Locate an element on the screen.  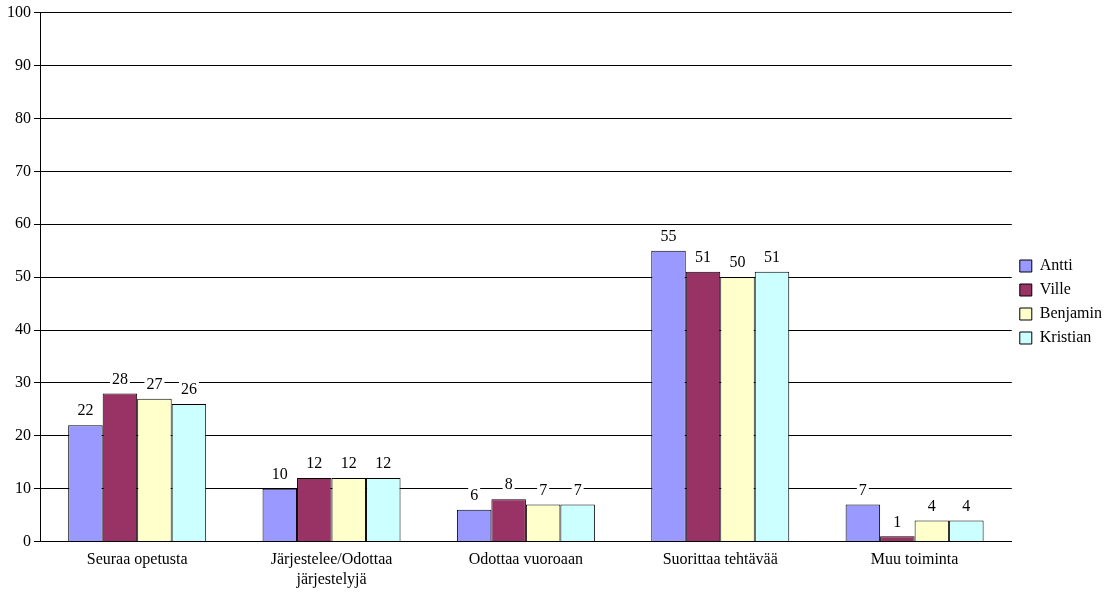
data-label: 8 is located at coordinates (508, 484).